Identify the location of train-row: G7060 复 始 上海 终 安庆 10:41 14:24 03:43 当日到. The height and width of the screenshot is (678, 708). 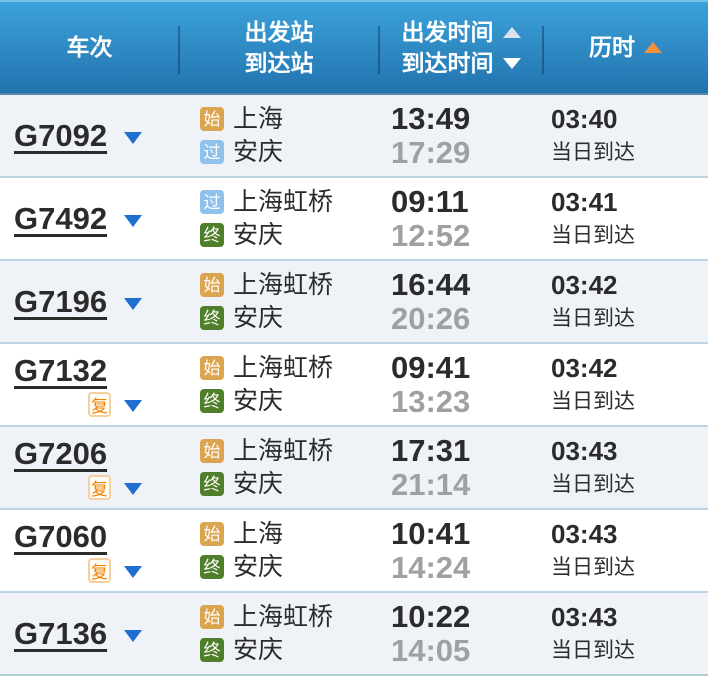
(354, 551).